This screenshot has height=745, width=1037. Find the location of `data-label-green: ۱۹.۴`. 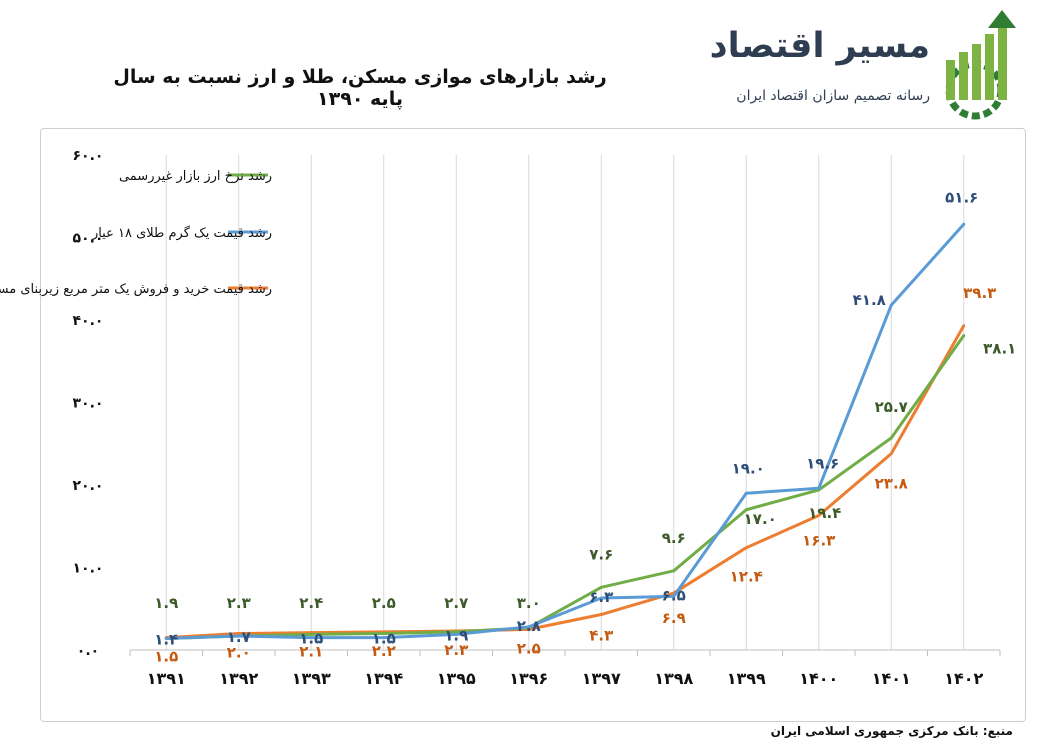

data-label-green: ۱۹.۴ is located at coordinates (824, 513).